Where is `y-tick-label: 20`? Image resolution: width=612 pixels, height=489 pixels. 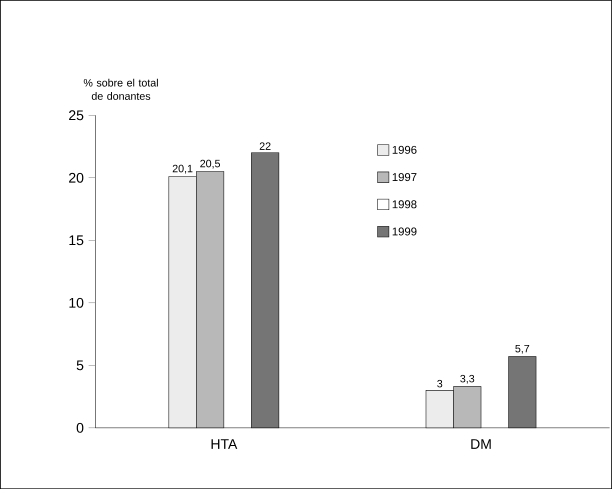 y-tick-label: 20 is located at coordinates (76, 177).